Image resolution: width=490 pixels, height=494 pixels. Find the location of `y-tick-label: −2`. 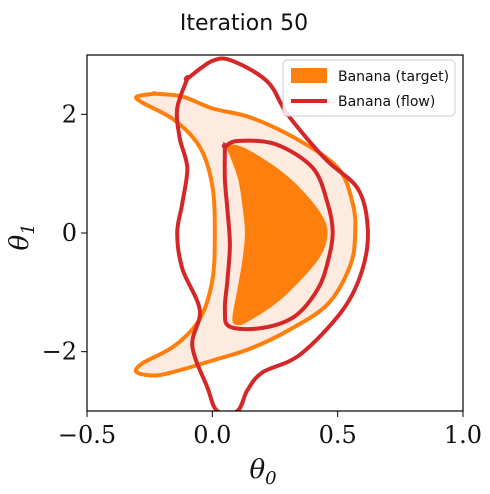

y-tick-label: −2 is located at coordinates (59, 352).